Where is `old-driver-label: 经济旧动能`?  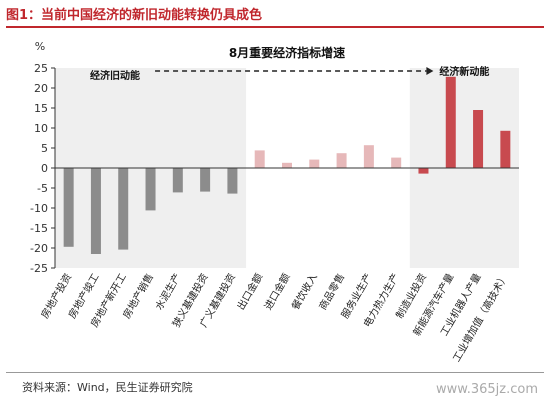
old-driver-label: 经济旧动能 is located at coordinates (115, 75).